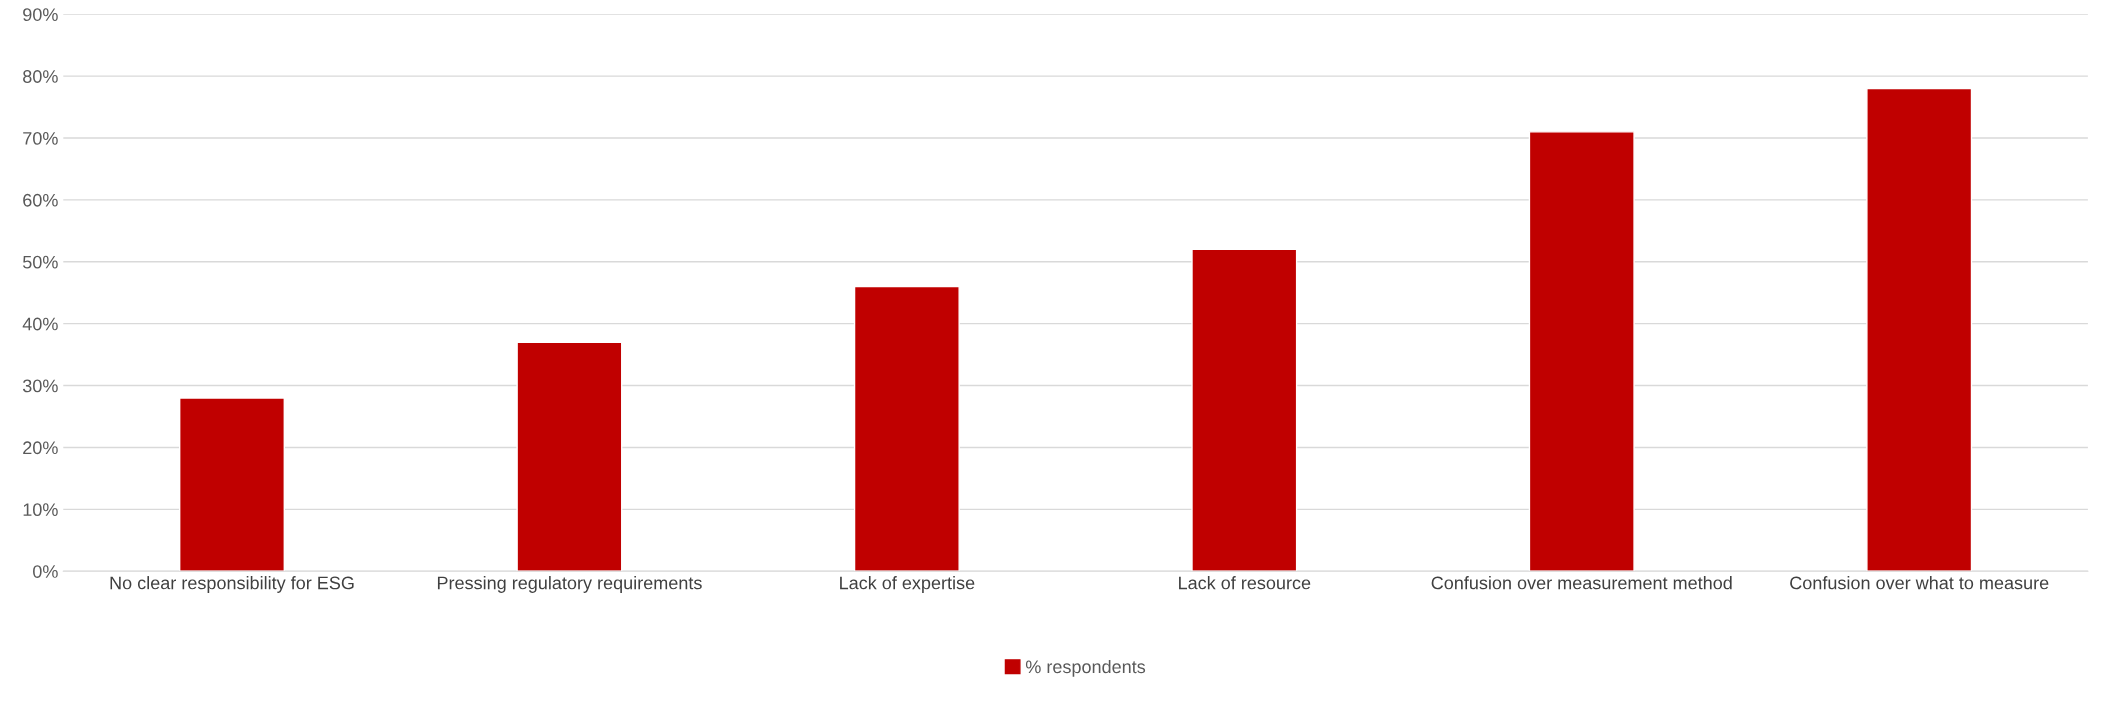  What do you see at coordinates (40, 324) in the screenshot?
I see `y-tick-label: 40%` at bounding box center [40, 324].